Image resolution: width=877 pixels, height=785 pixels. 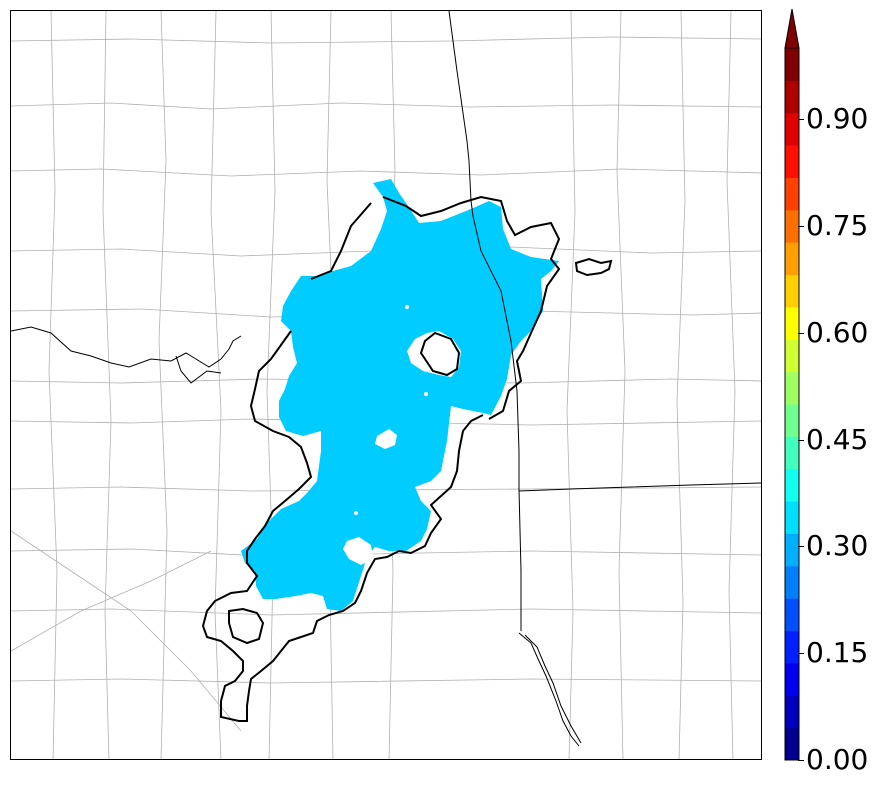 I want to click on colorbar-tick-label: 0.60, so click(x=837, y=332).